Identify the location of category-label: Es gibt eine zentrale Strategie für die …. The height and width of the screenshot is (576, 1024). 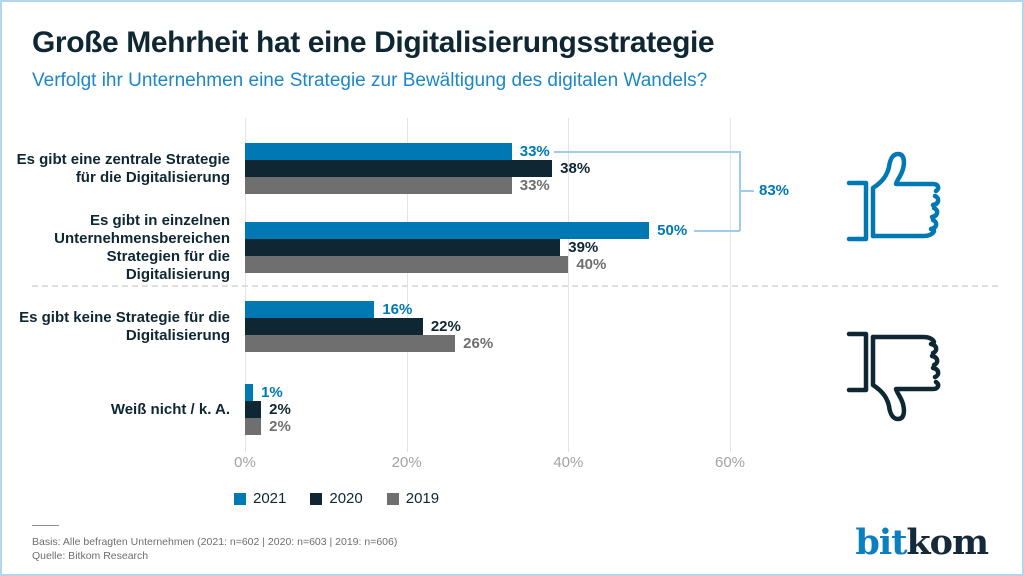
(123, 168).